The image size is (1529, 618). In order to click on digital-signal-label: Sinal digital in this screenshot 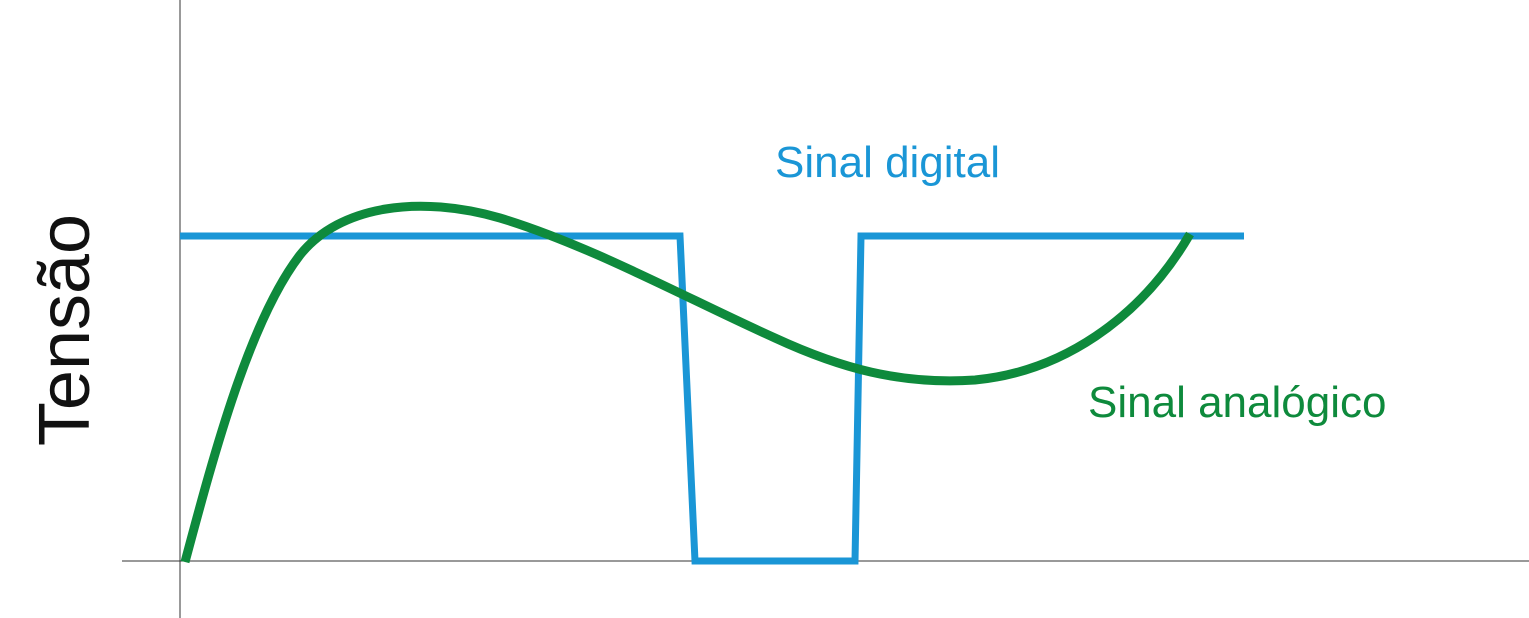, I will do `click(887, 162)`.